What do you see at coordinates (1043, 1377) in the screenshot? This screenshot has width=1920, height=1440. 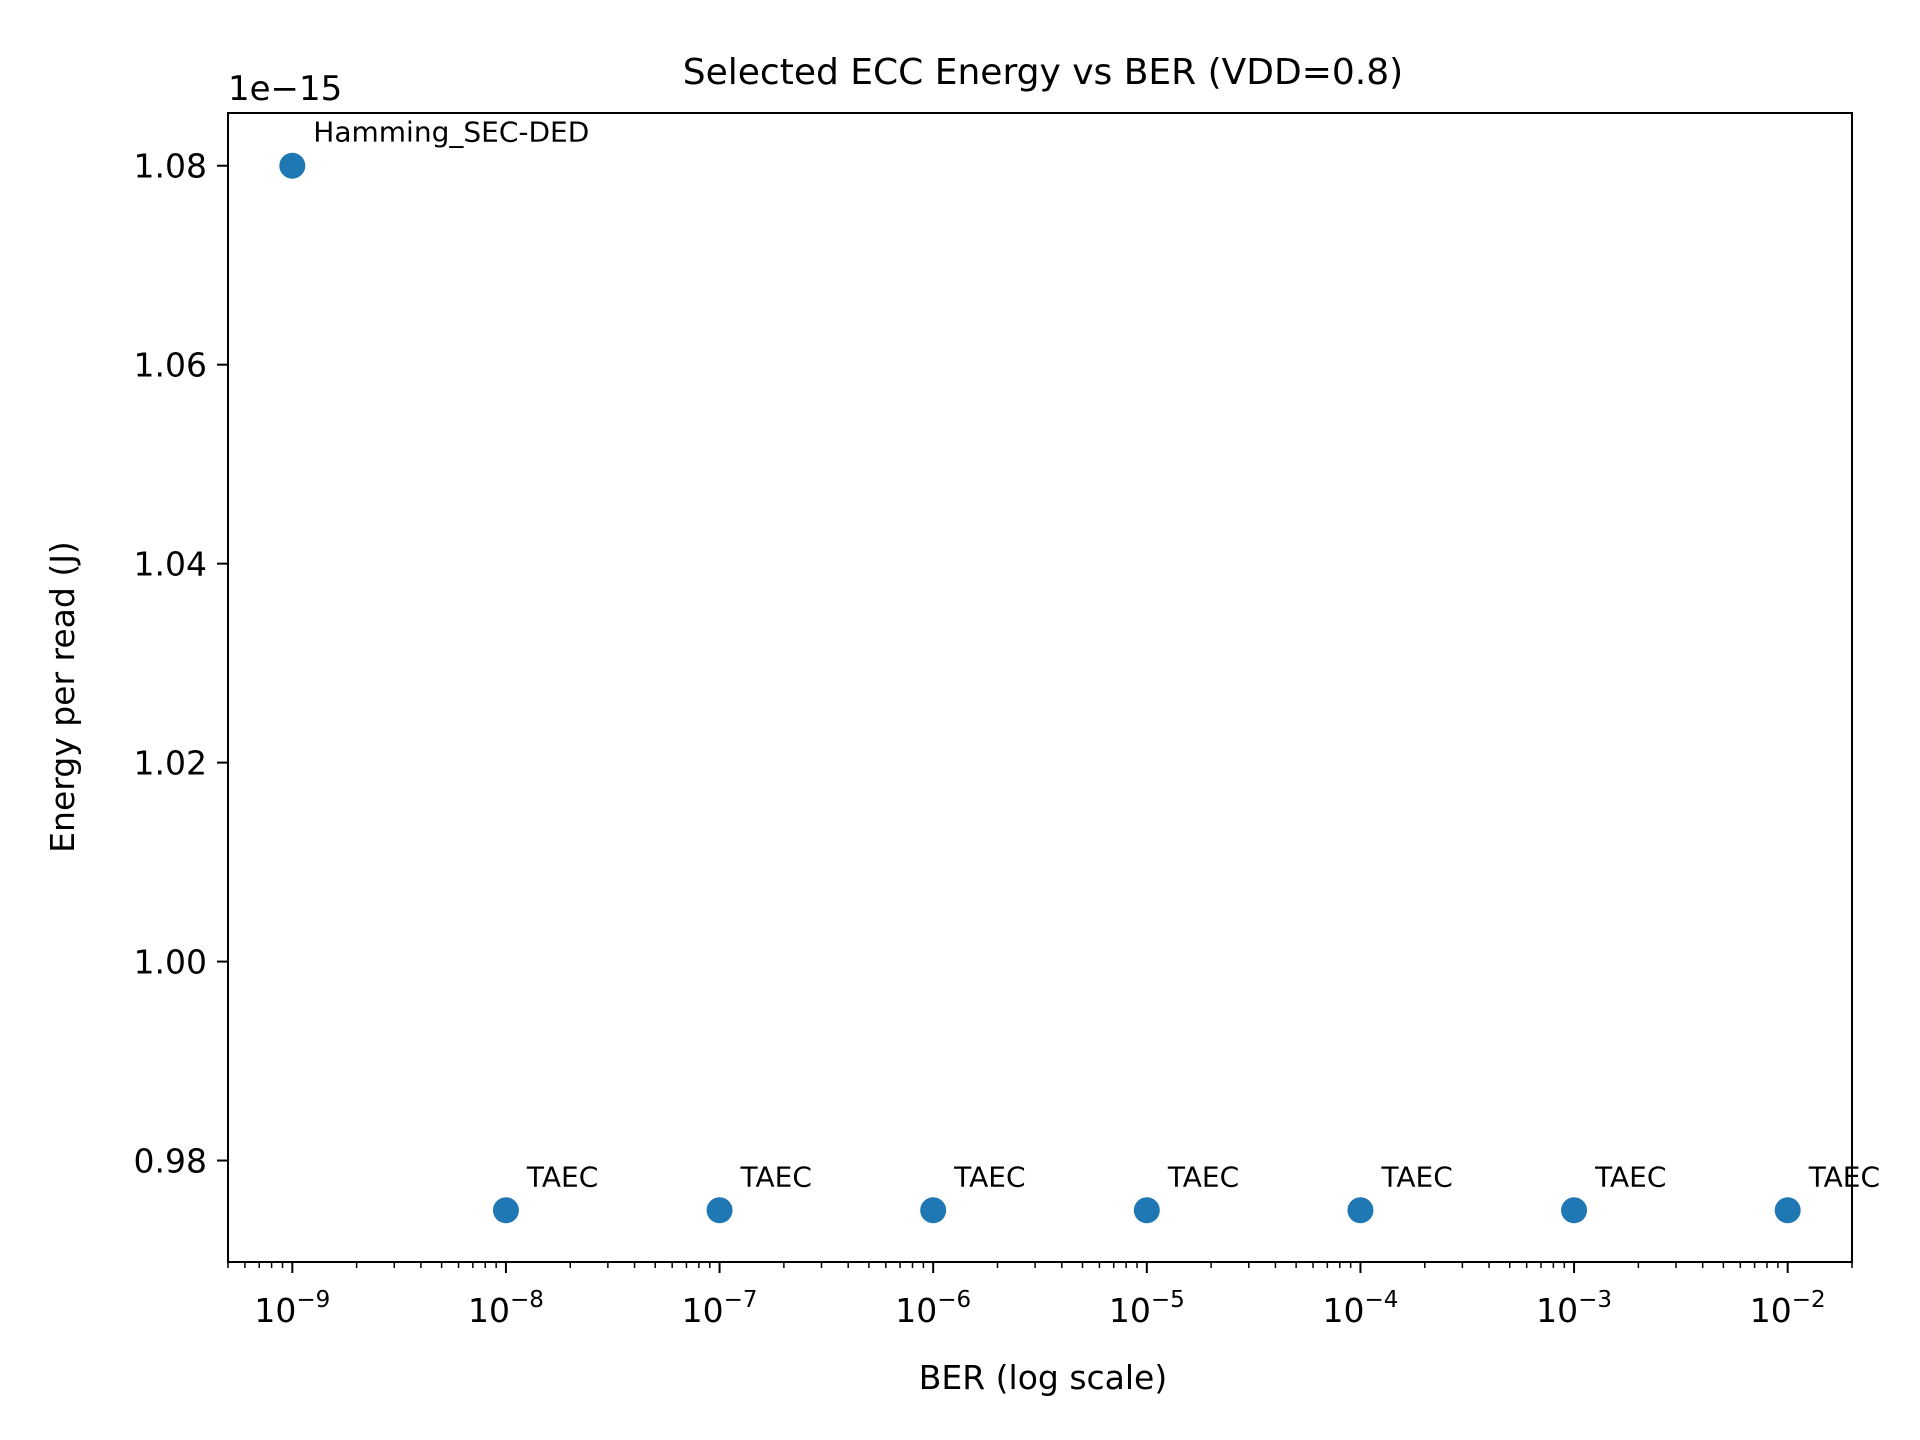 I see `x-axis-label: BER (log scale)` at bounding box center [1043, 1377].